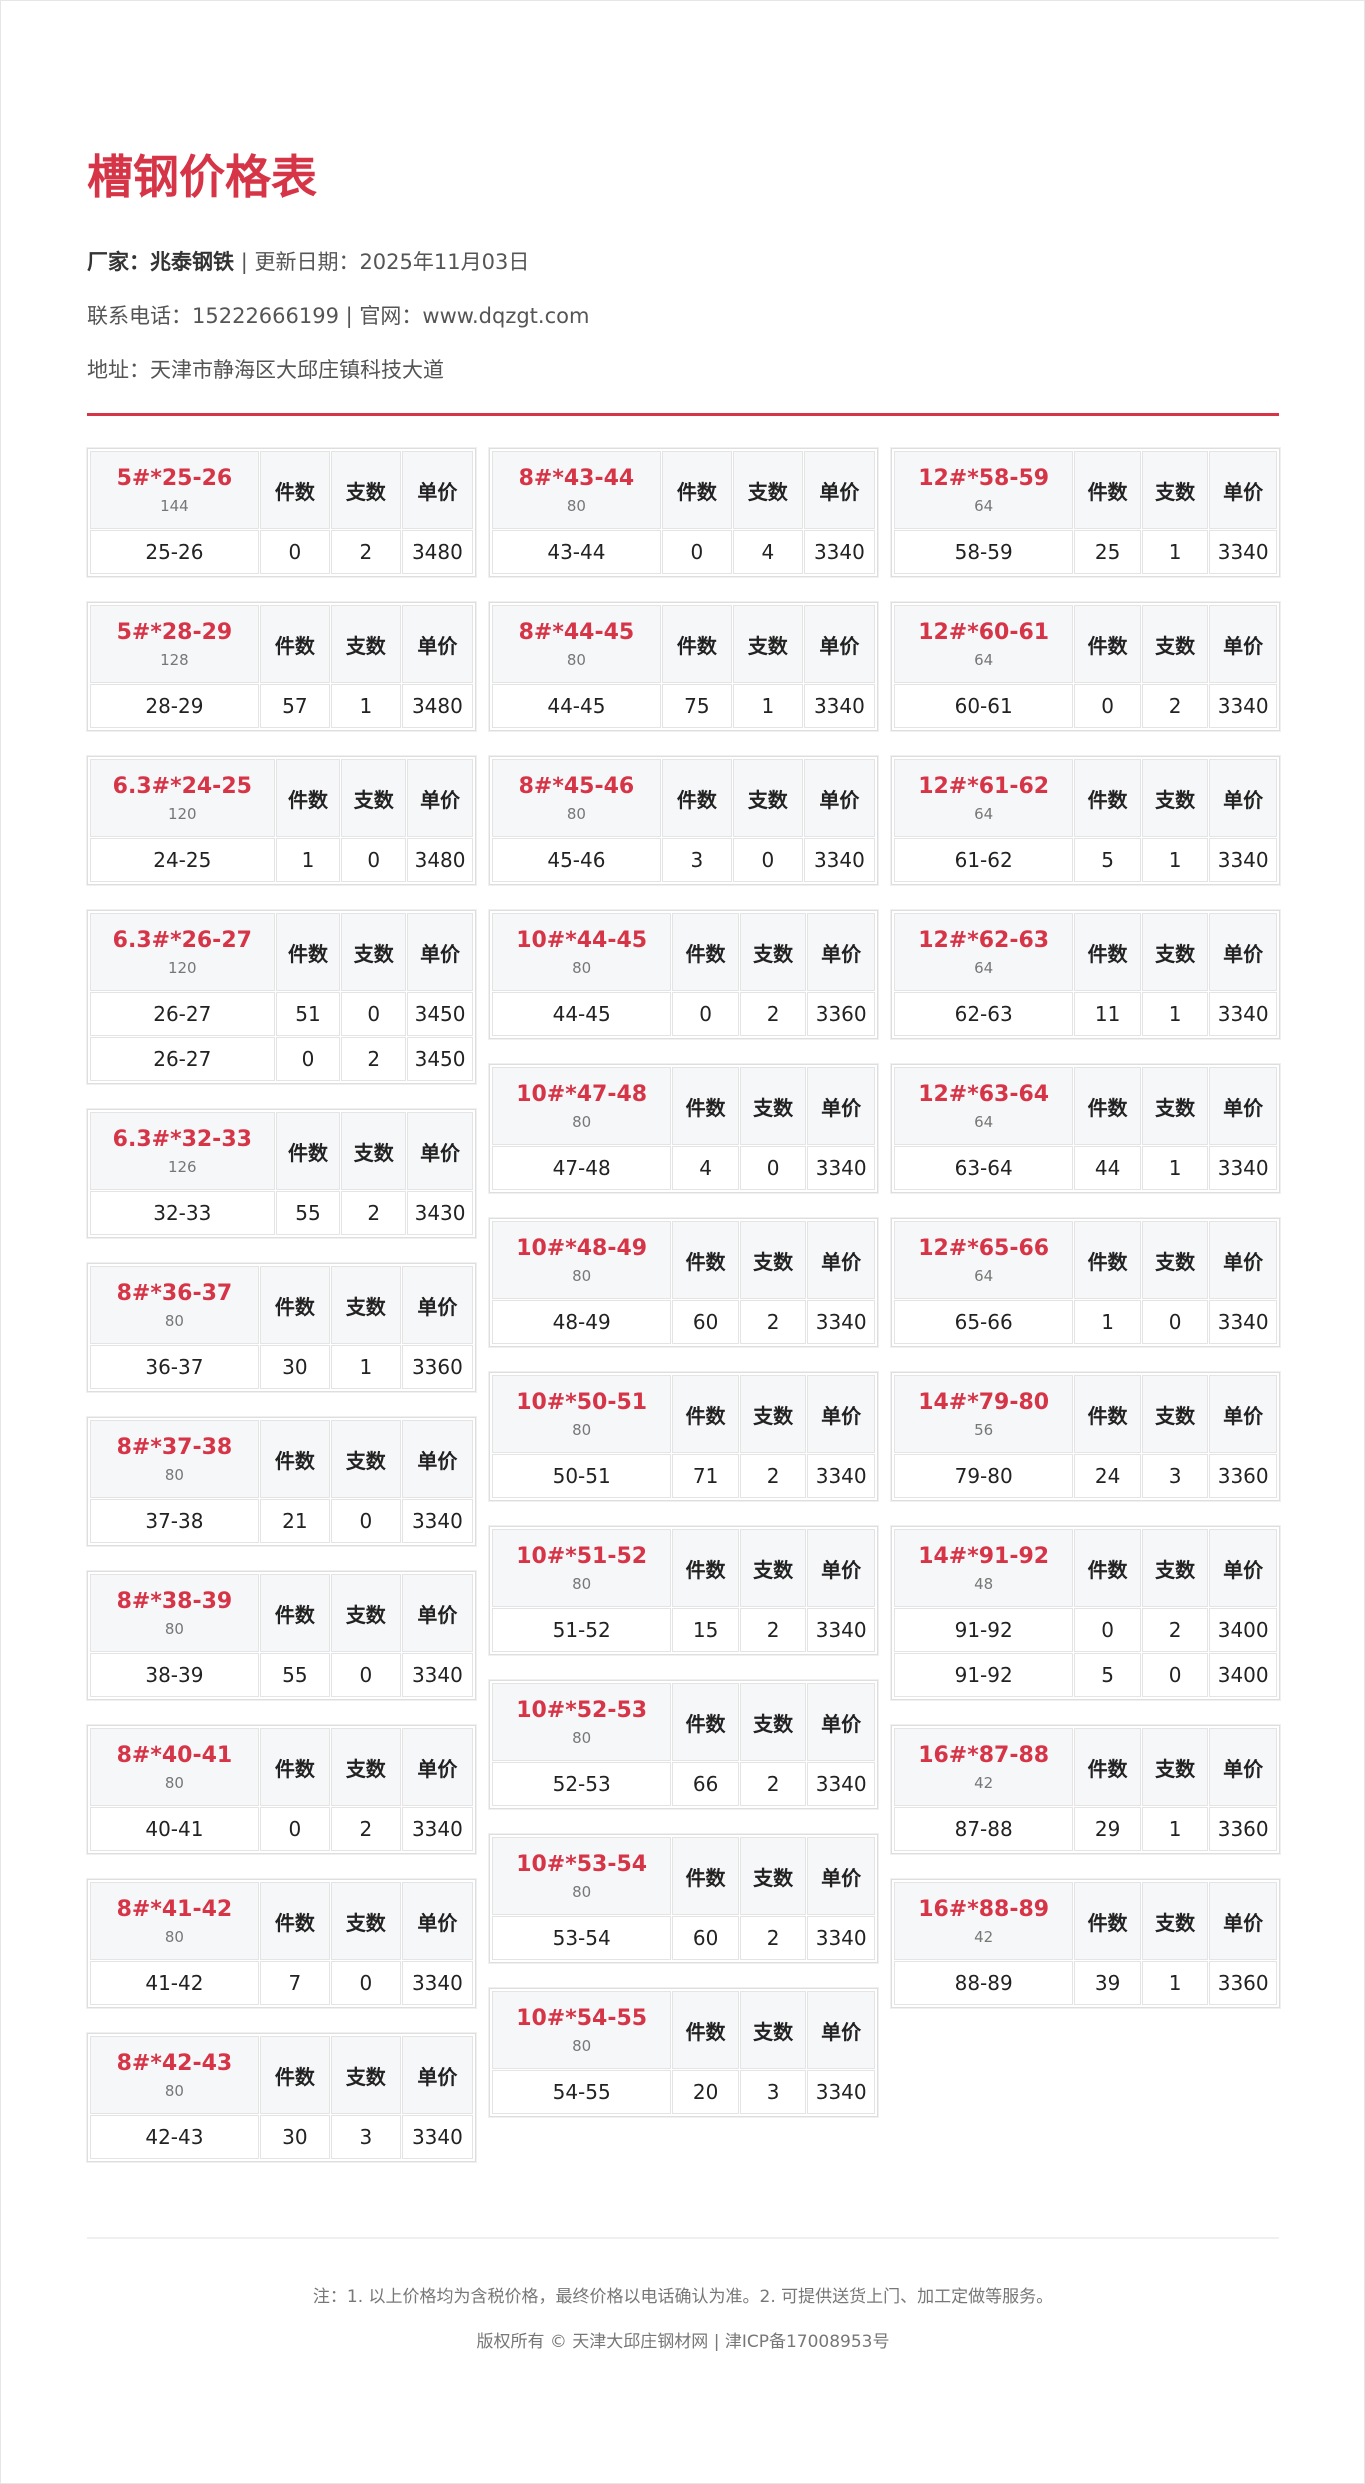  What do you see at coordinates (683, 1876) in the screenshot?
I see `table-header-row: 10#*53-54 80 件数 支数 单价` at bounding box center [683, 1876].